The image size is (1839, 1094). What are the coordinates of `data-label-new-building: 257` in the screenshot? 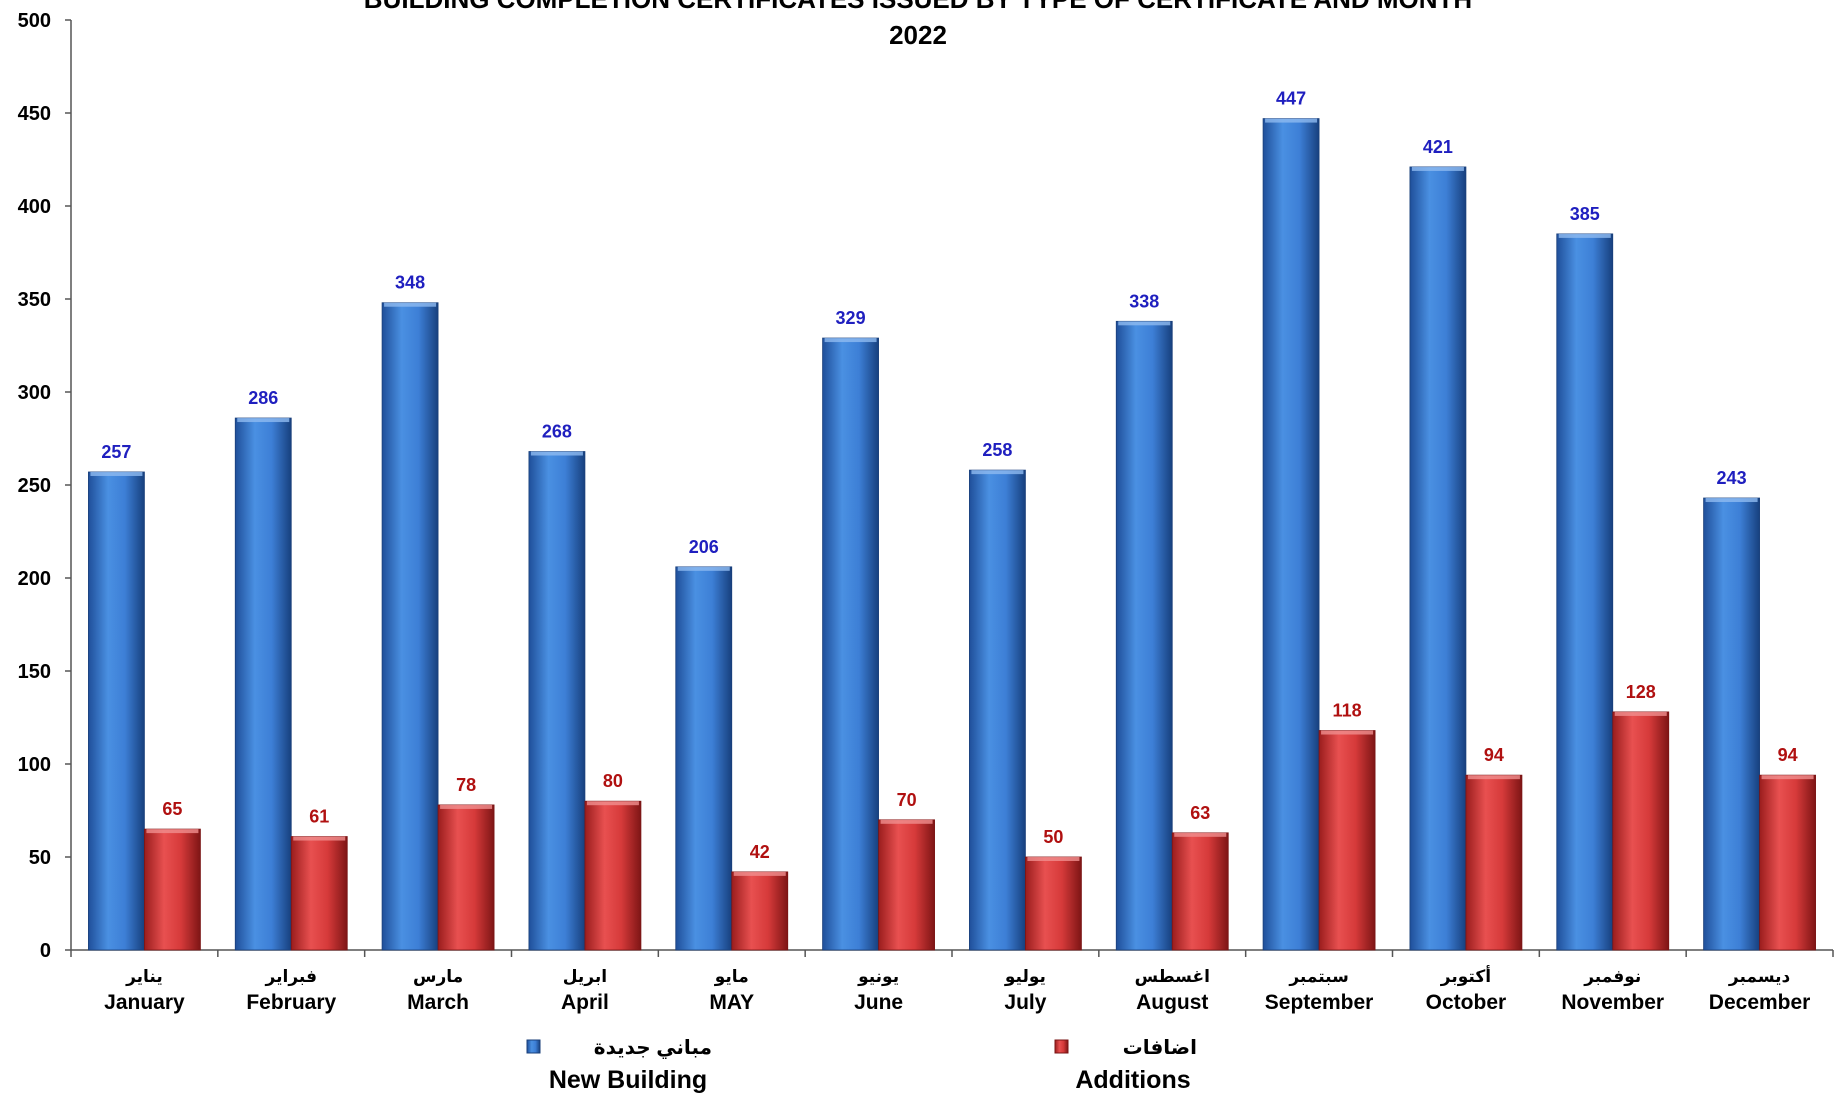 It's located at (116, 452).